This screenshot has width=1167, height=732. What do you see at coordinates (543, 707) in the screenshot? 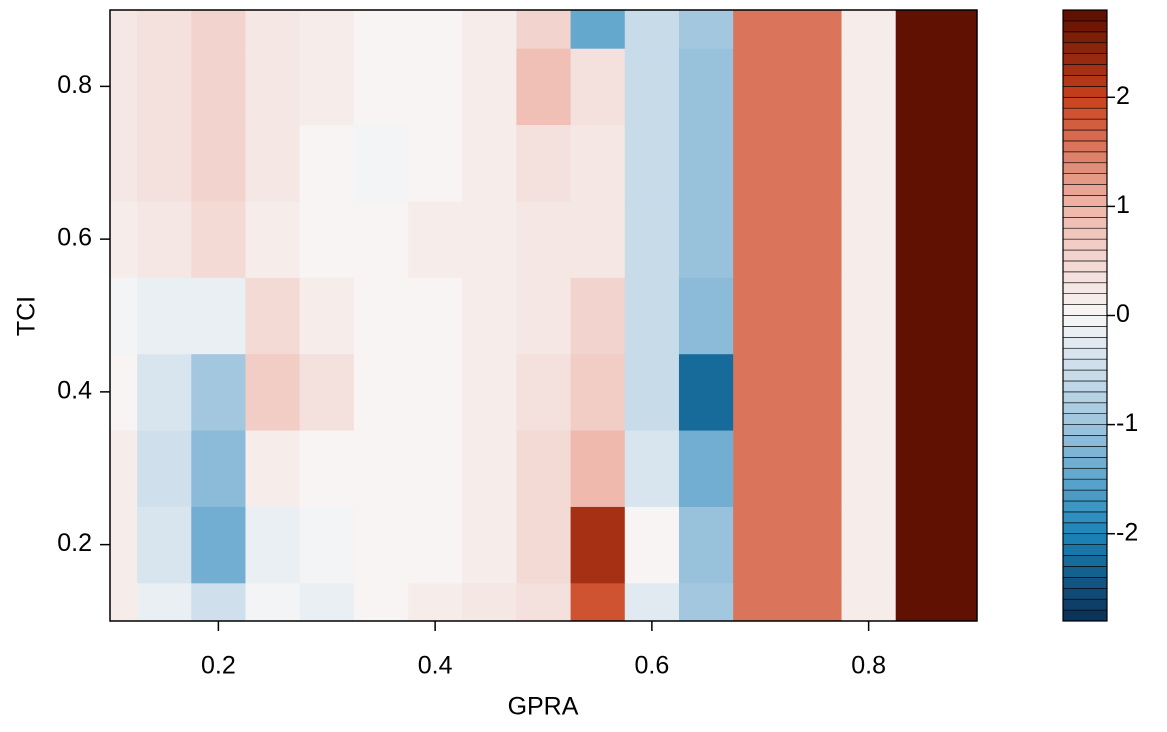
I see `x-axis-label: GPRA` at bounding box center [543, 707].